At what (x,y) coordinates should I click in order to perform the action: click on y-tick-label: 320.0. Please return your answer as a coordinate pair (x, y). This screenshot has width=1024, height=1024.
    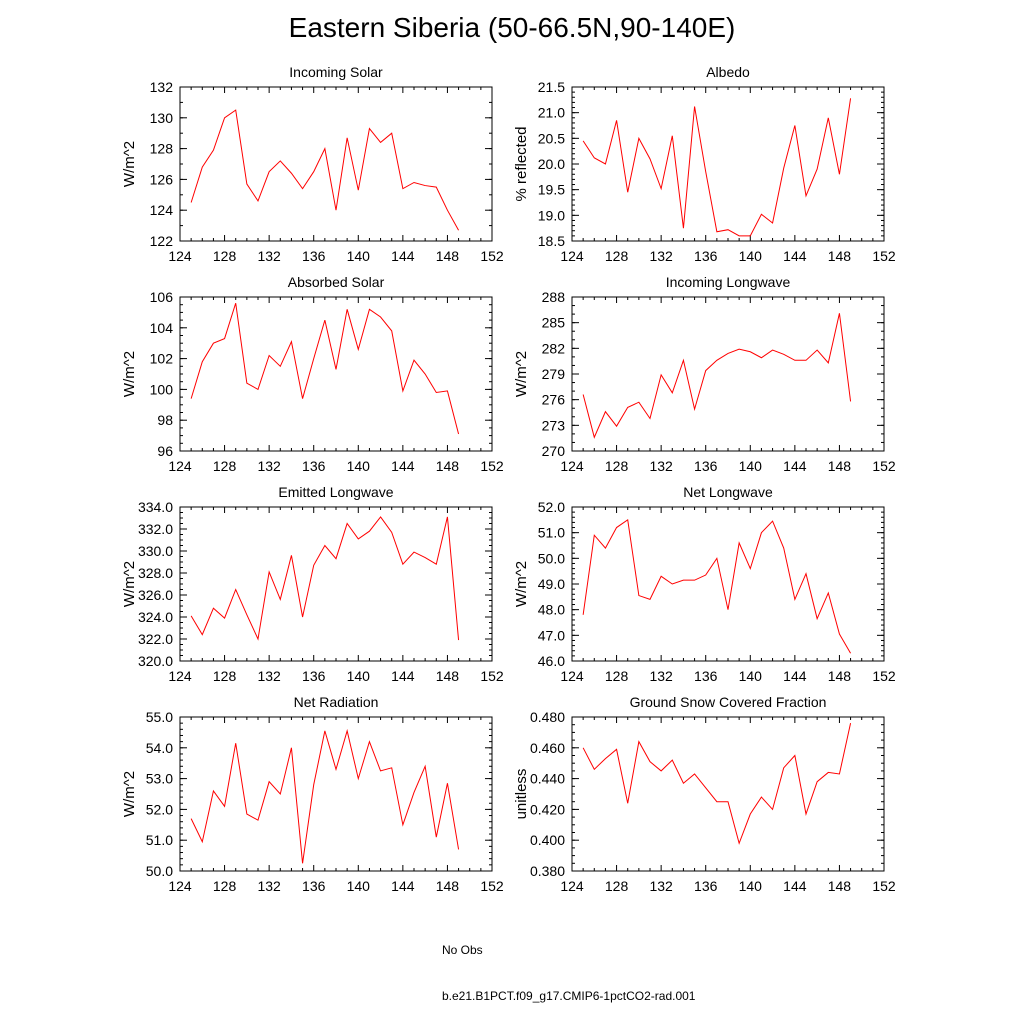
    Looking at the image, I should click on (155, 661).